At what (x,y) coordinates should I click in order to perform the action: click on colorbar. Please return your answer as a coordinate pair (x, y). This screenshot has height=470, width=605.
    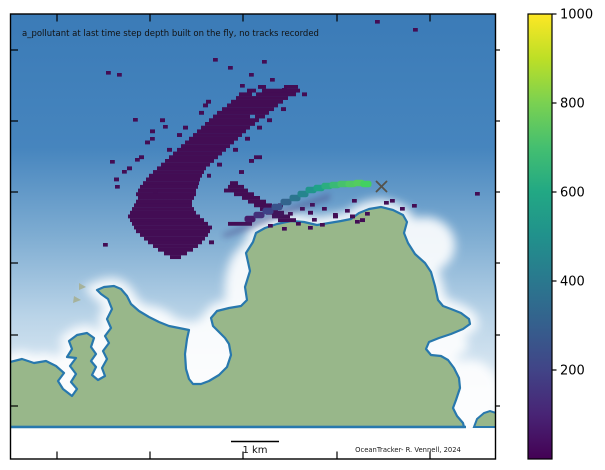
    Looking at the image, I should click on (540, 236).